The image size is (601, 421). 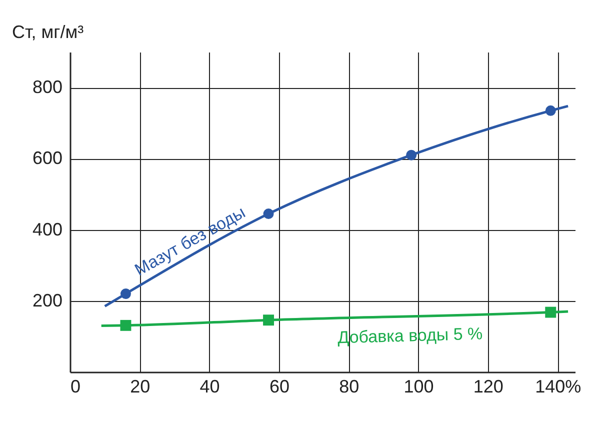 What do you see at coordinates (558, 386) in the screenshot?
I see `x-tick-label: 140%` at bounding box center [558, 386].